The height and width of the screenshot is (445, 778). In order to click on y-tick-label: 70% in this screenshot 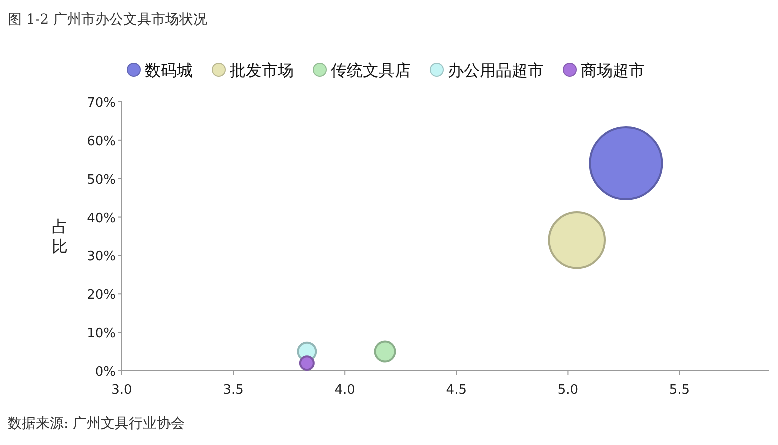, I will do `click(101, 103)`.